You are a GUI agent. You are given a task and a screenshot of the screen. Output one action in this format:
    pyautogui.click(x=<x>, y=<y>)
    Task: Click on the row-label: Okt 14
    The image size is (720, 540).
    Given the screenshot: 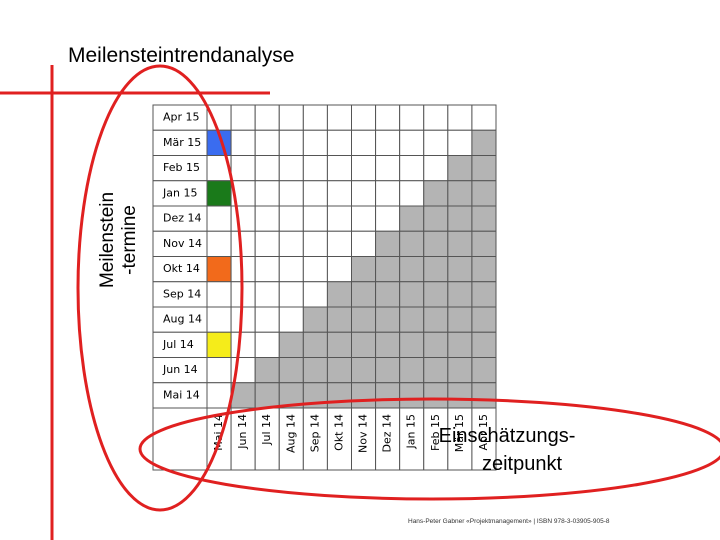 What is the action you would take?
    pyautogui.click(x=181, y=268)
    